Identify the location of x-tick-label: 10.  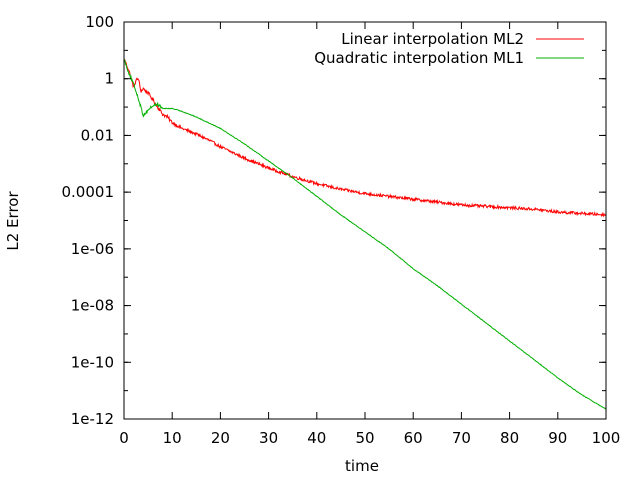
(172, 438).